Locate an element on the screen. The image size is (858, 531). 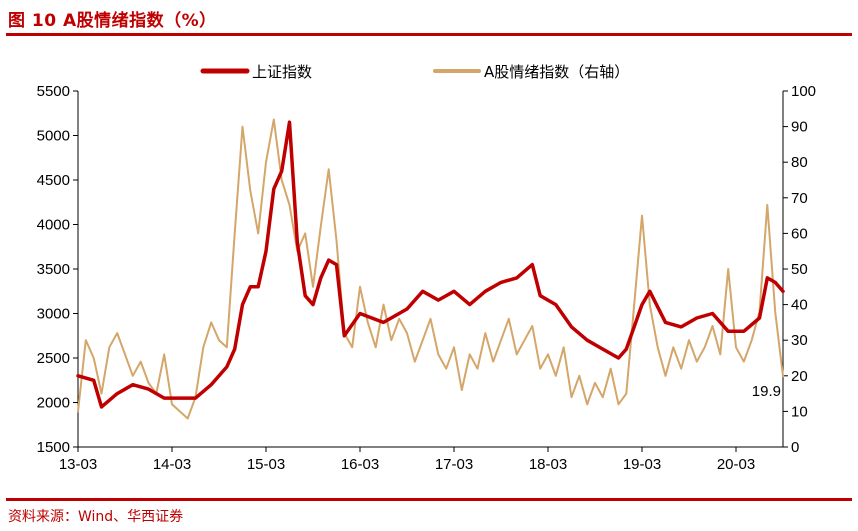
y-left-tick-label: 4000 is located at coordinates (53, 225).